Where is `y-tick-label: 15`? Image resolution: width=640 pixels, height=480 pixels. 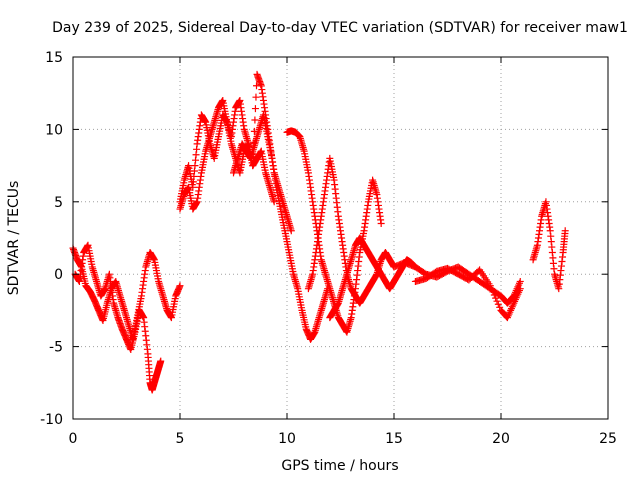
y-tick-label: 15 is located at coordinates (54, 58).